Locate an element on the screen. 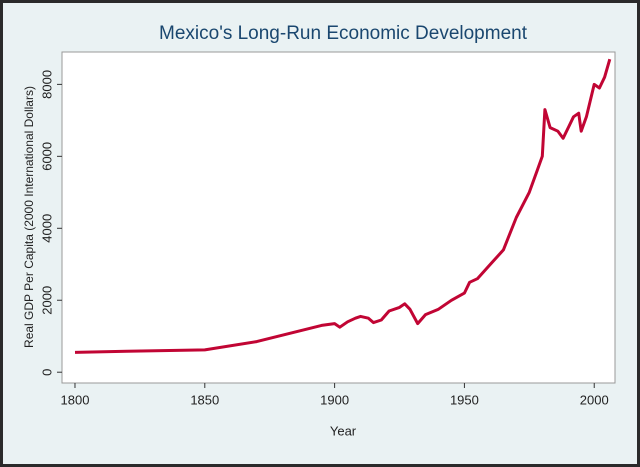  y-tick-label: 8000 is located at coordinates (46, 84).